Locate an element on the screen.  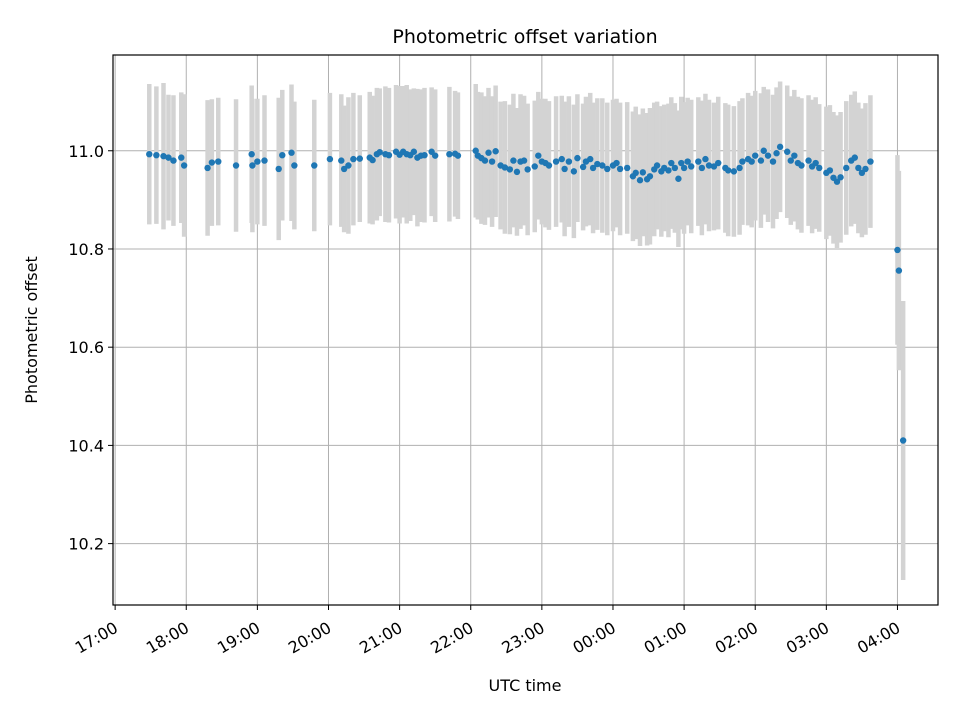
y-axis-label: Photometric offset is located at coordinates (31, 330).